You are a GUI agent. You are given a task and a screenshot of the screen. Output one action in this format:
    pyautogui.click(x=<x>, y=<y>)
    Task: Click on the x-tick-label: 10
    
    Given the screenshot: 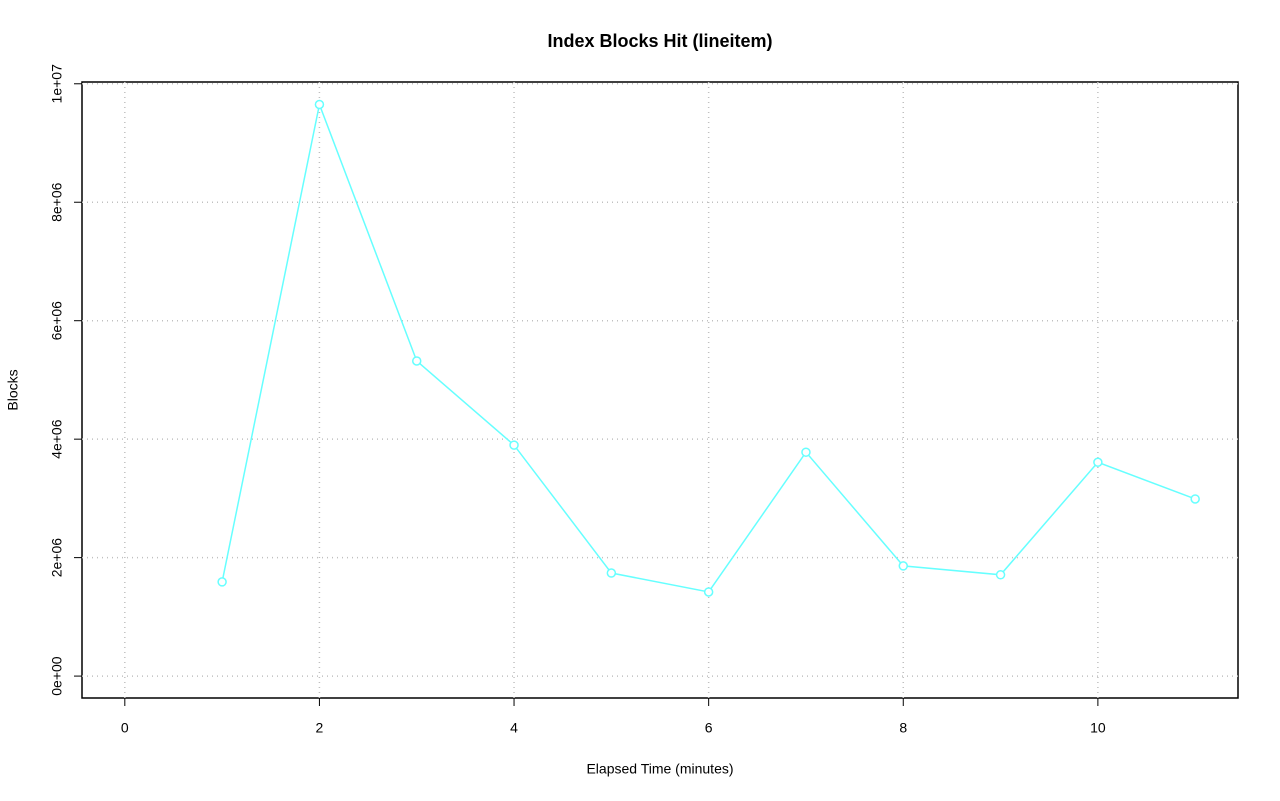 What is the action you would take?
    pyautogui.click(x=1098, y=728)
    